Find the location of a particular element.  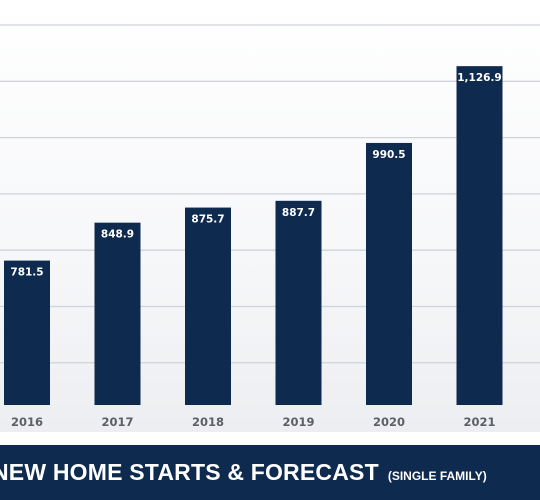

chart-title: NEW HOME STARTS & FORECAST is located at coordinates (189, 472).